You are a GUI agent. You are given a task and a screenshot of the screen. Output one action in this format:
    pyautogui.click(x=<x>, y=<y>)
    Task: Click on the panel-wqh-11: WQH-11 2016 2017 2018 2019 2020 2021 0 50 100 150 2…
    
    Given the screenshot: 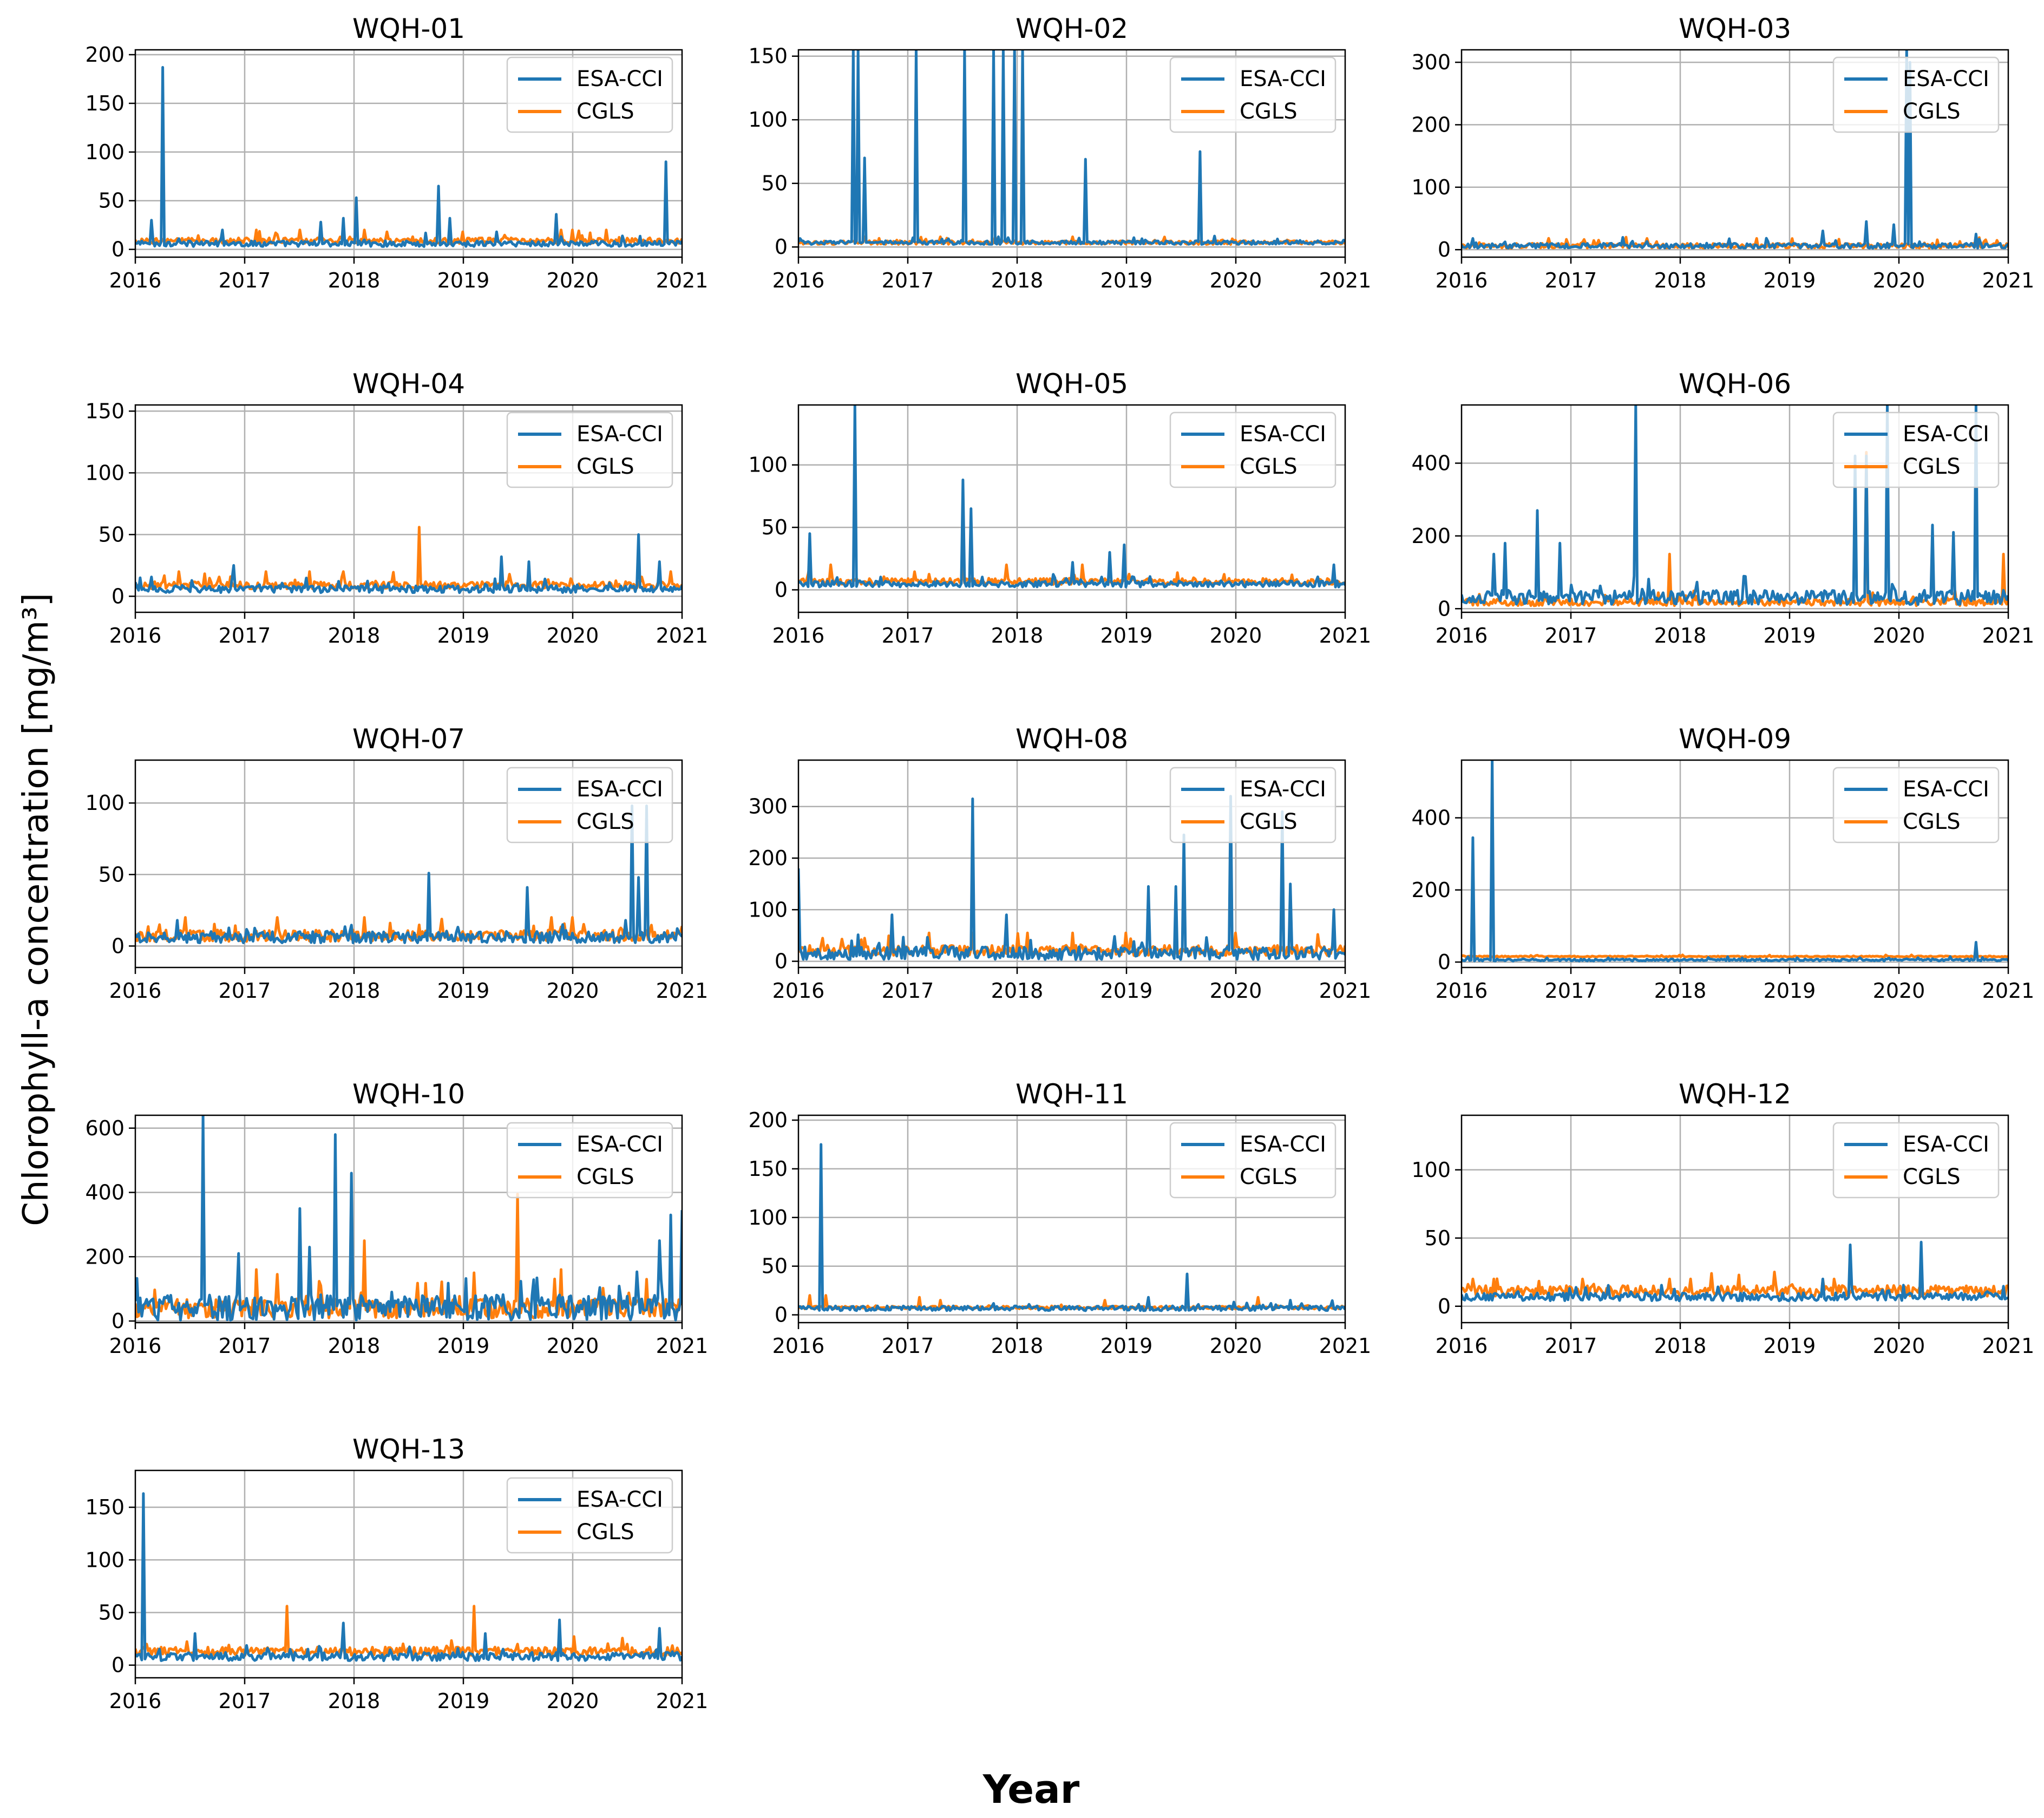 What is the action you would take?
    pyautogui.click(x=1059, y=1218)
    